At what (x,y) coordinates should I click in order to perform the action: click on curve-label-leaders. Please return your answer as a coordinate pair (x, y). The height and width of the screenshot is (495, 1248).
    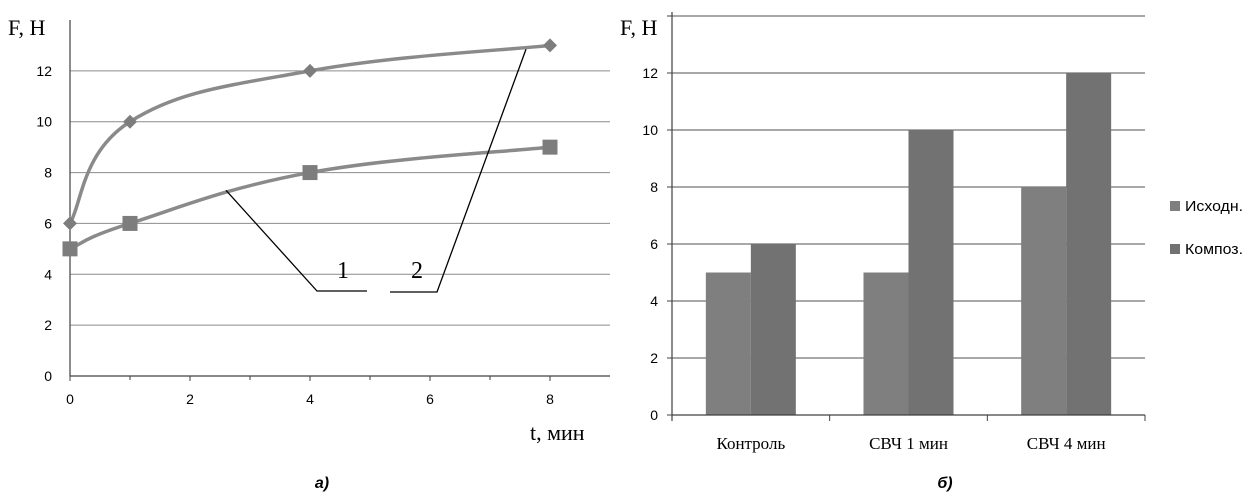
    Looking at the image, I should click on (376, 171).